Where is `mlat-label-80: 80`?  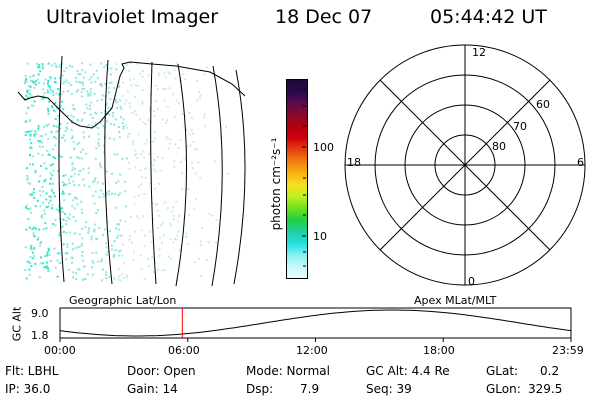
mlat-label-80: 80 is located at coordinates (499, 146).